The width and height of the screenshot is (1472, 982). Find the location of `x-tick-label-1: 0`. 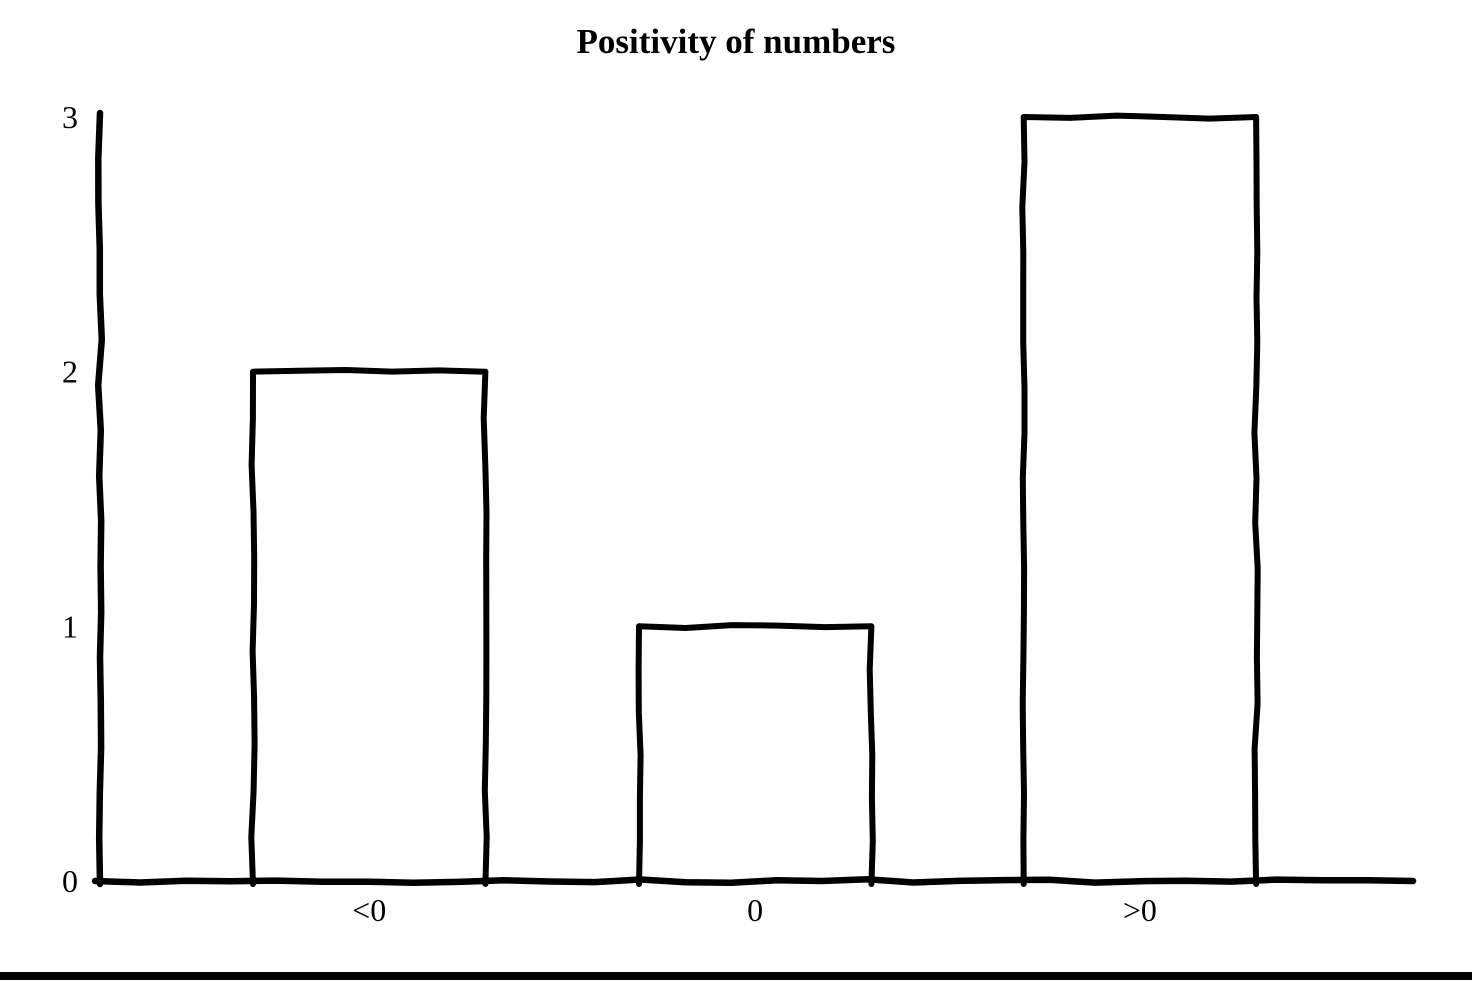

x-tick-label-1: 0 is located at coordinates (755, 910).